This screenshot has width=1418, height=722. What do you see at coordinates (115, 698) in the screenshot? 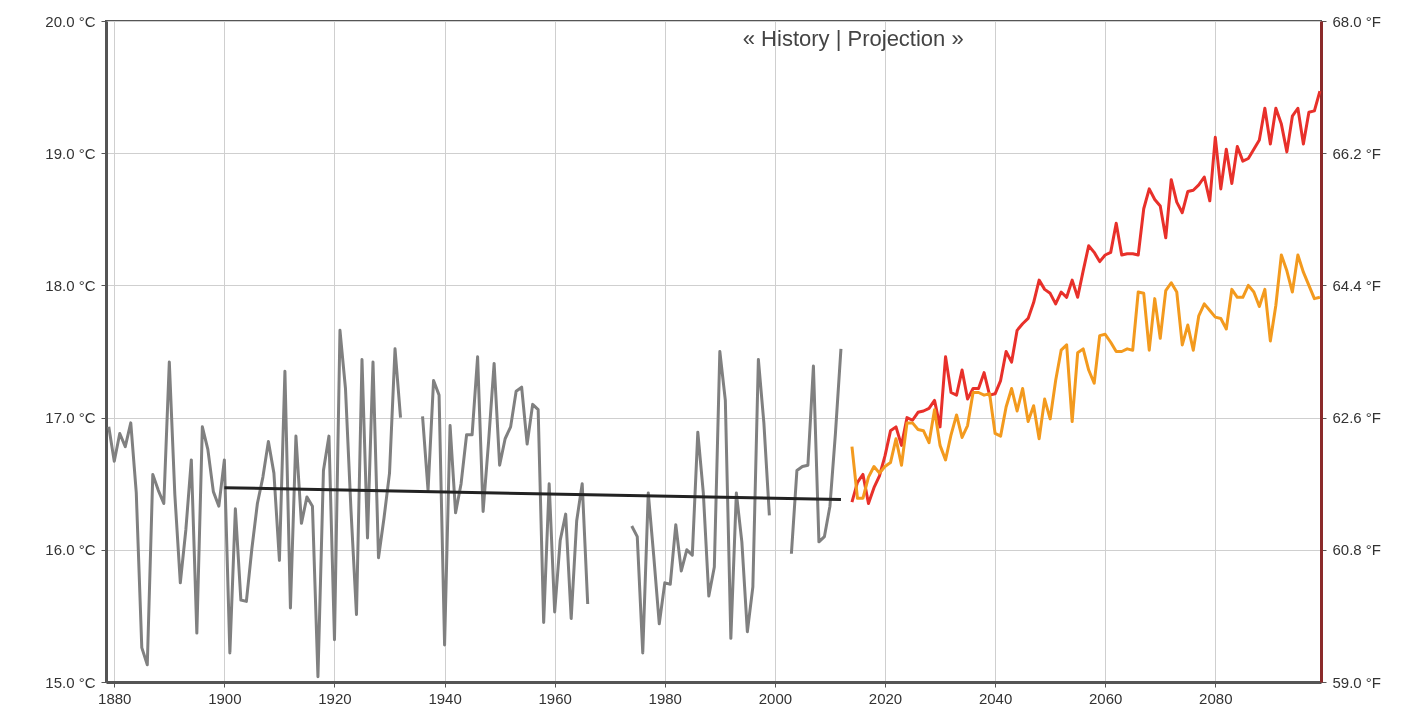
I see `x-tick-label: 1880` at bounding box center [115, 698].